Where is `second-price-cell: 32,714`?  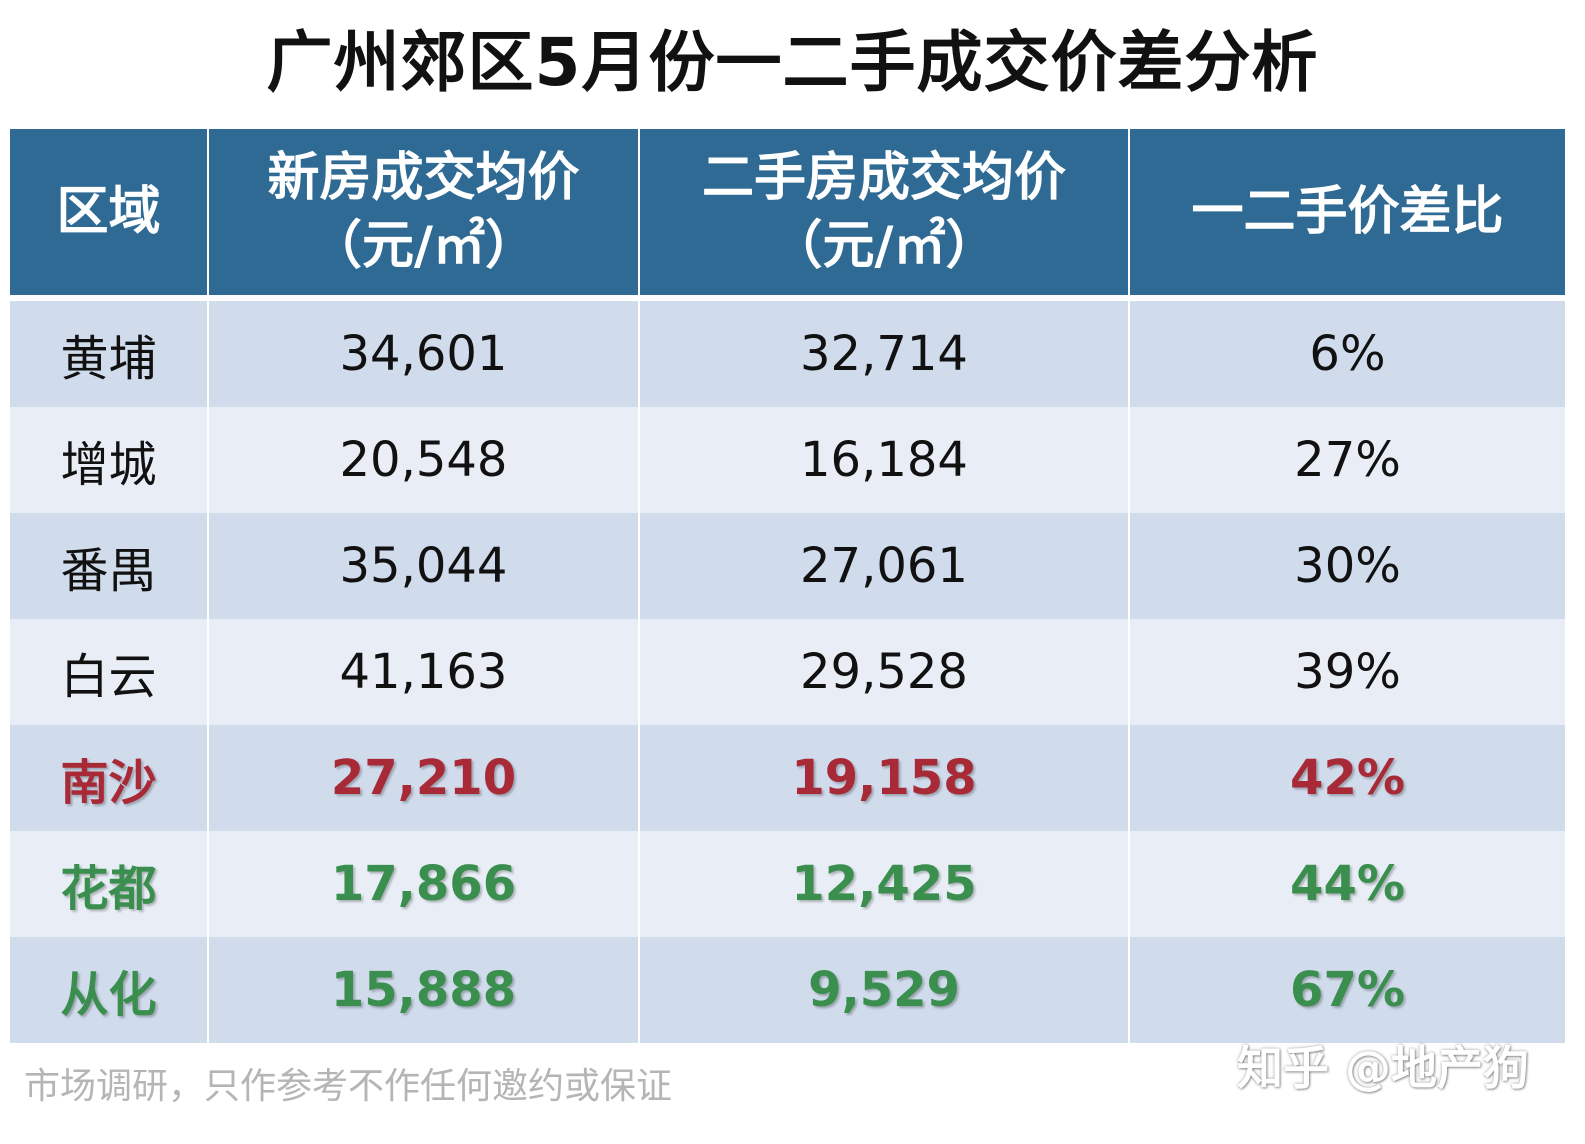
second-price-cell: 32,714 is located at coordinates (885, 354).